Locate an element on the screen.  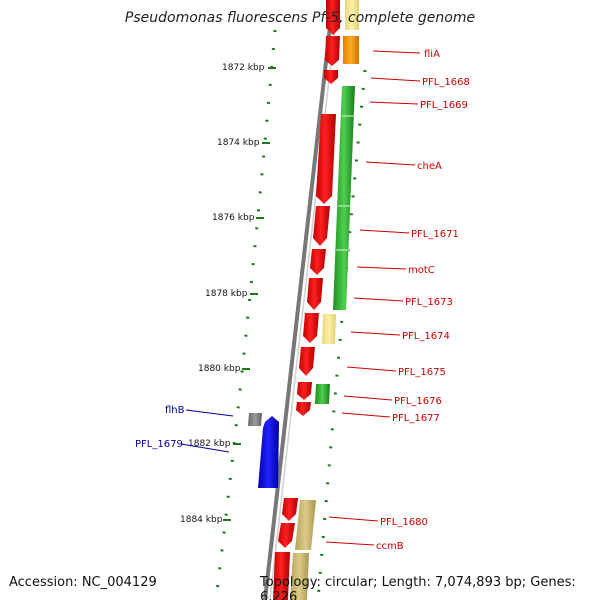
gene-label: fliA is located at coordinates (432, 54).